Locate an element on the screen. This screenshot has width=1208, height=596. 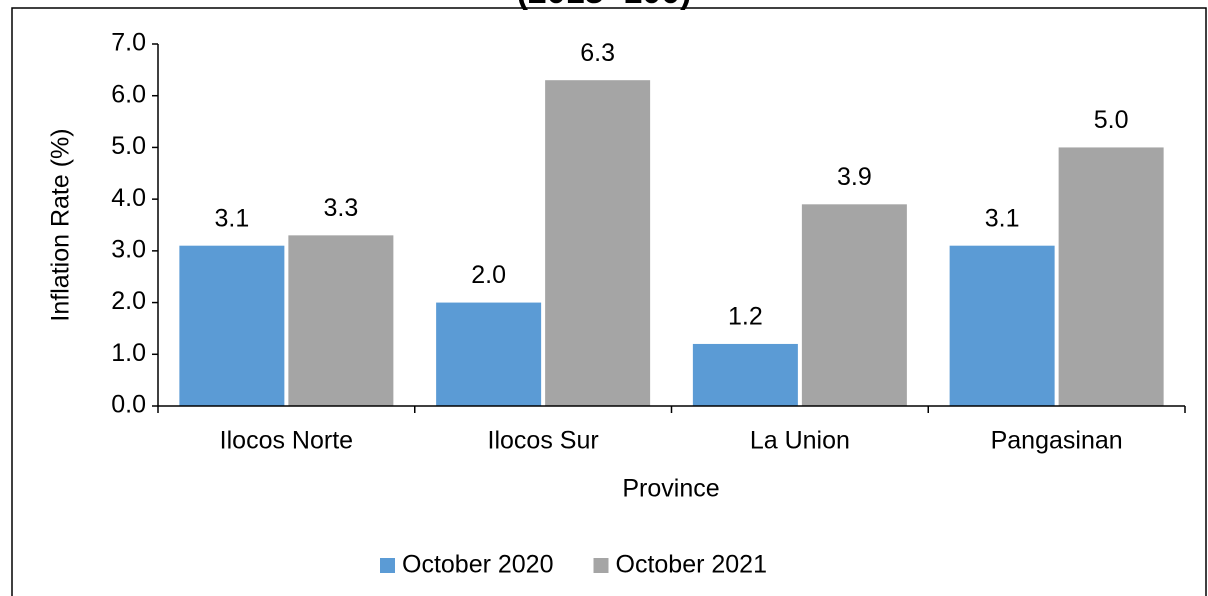
data-label: 1.2 is located at coordinates (745, 317).